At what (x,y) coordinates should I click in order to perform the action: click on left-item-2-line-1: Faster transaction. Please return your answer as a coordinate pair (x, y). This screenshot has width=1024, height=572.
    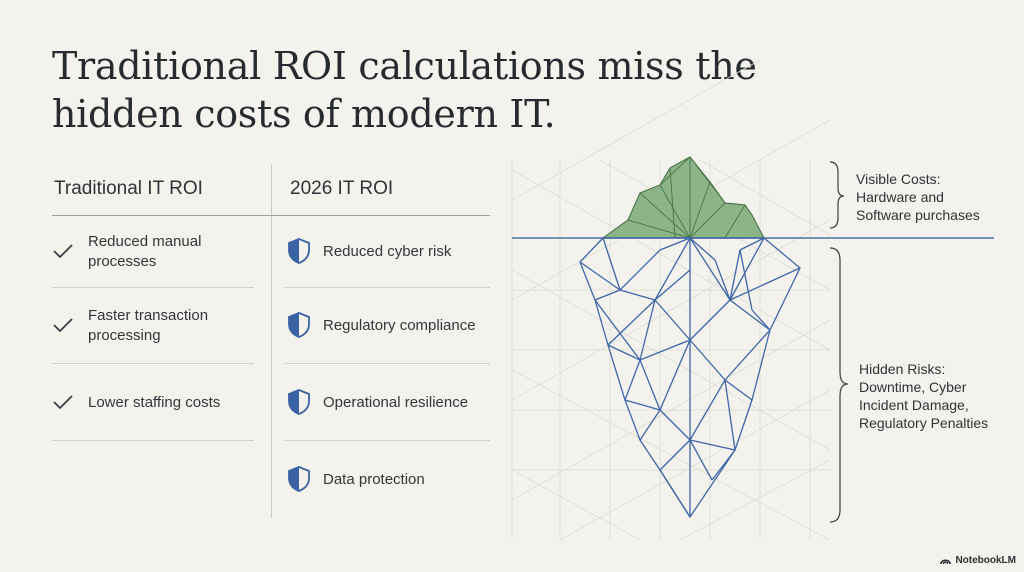
    Looking at the image, I should click on (148, 315).